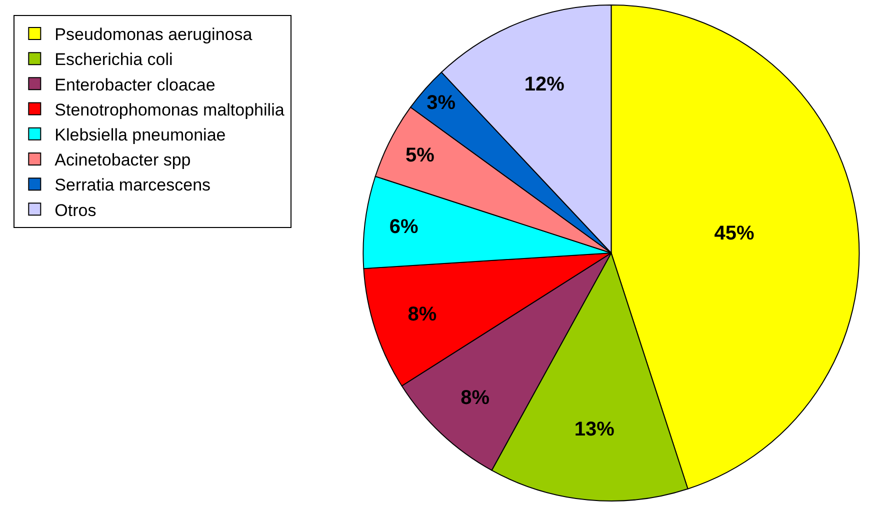 Image resolution: width=876 pixels, height=506 pixels. What do you see at coordinates (75, 210) in the screenshot?
I see `legend-label: Otros` at bounding box center [75, 210].